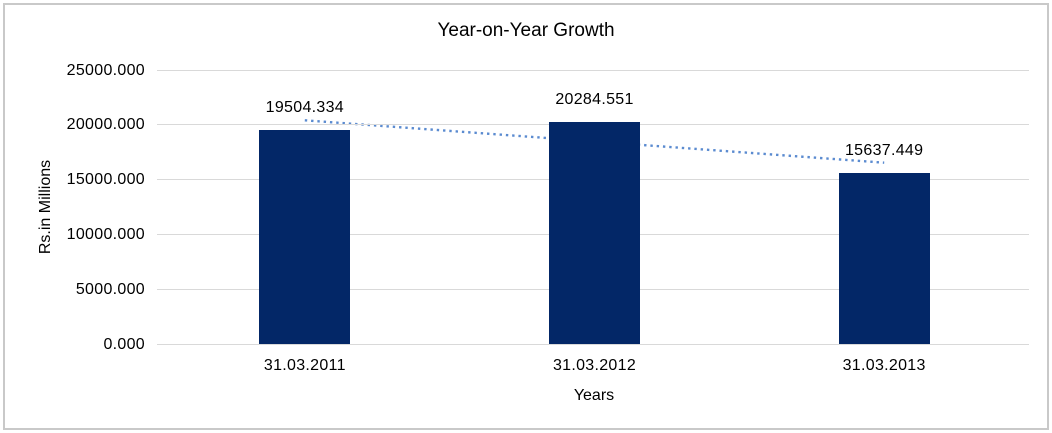  What do you see at coordinates (45, 207) in the screenshot?
I see `y-axis-title: Rs.in Millions` at bounding box center [45, 207].